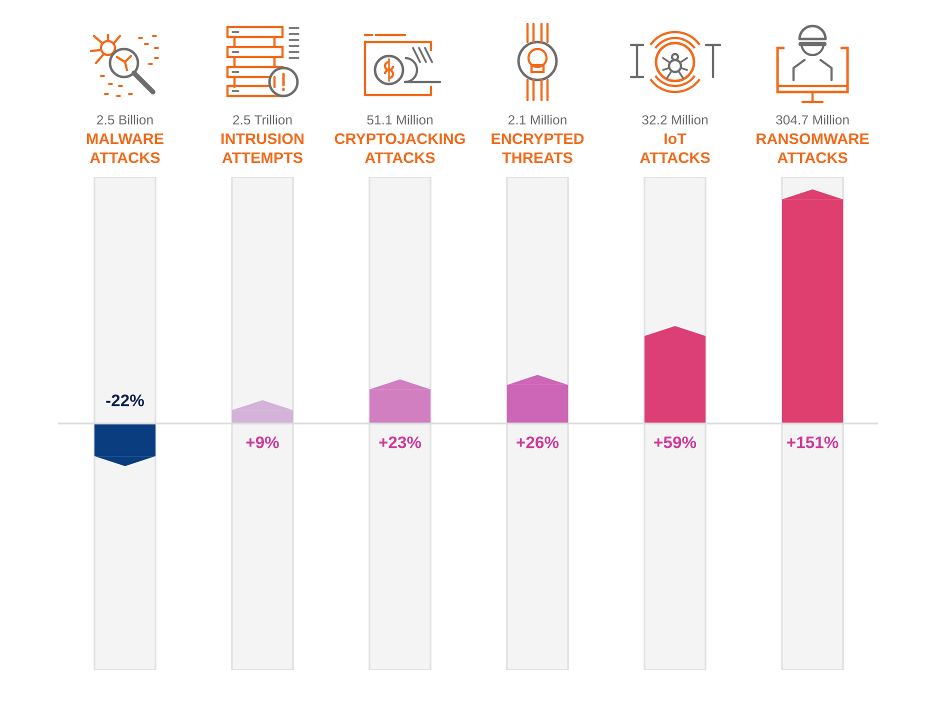 This screenshot has height=703, width=936. What do you see at coordinates (675, 139) in the screenshot?
I see `x-tick-label: 32.2 Million IoT ATTACKS` at bounding box center [675, 139].